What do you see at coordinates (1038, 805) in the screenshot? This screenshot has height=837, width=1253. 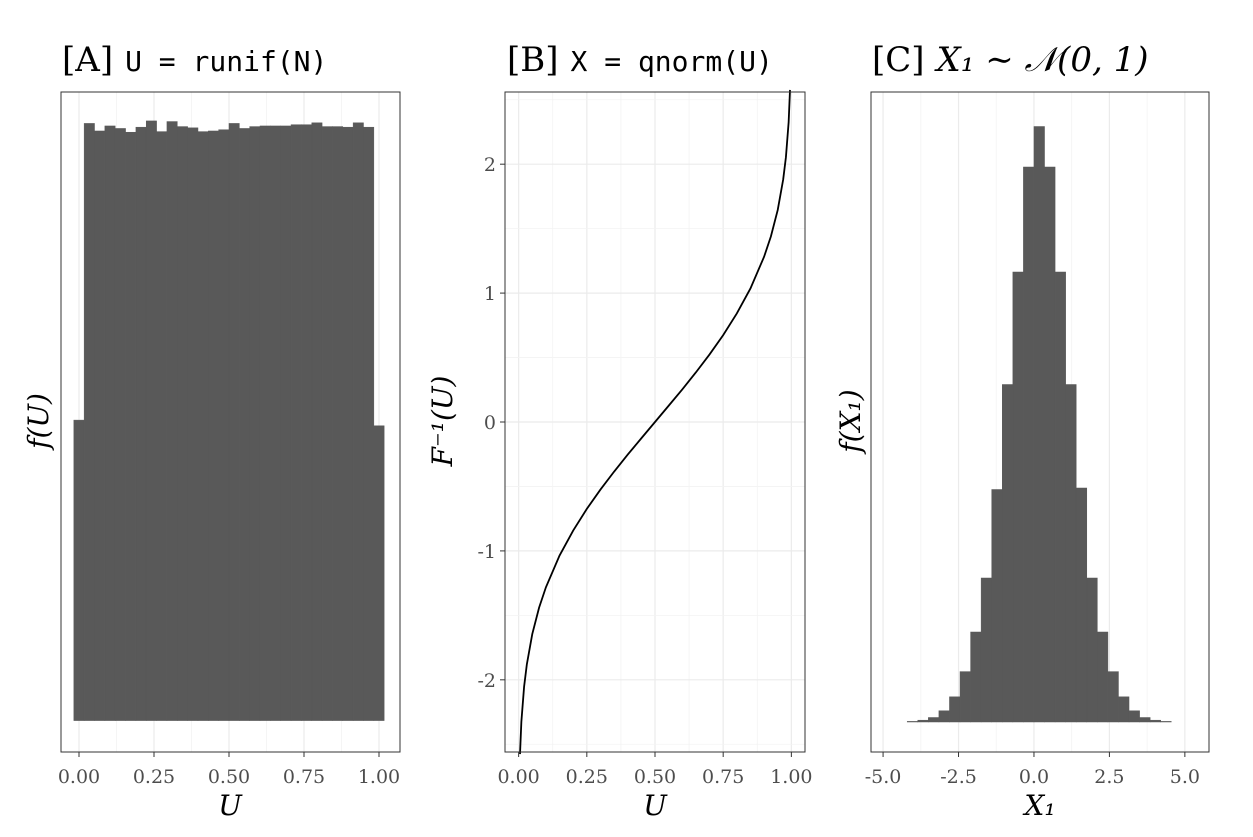 I see `panel-c-xlabel: X₁` at bounding box center [1038, 805].